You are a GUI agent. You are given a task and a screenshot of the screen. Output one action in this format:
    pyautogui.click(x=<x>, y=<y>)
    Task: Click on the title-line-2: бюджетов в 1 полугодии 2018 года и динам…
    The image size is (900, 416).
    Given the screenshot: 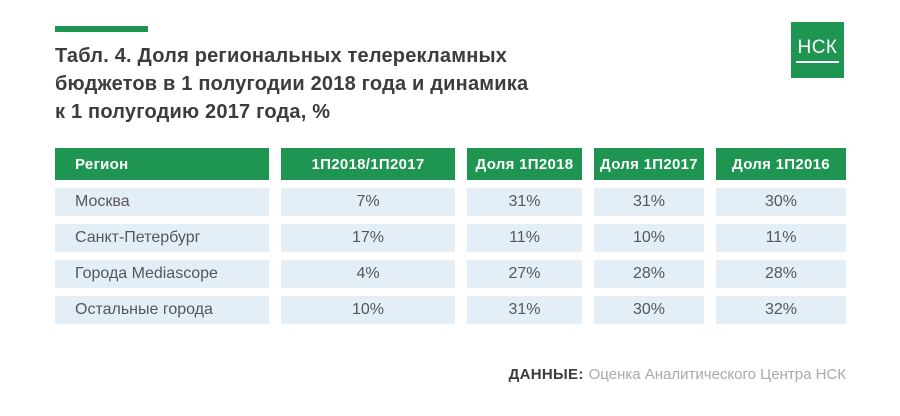 What is the action you would take?
    pyautogui.click(x=292, y=84)
    